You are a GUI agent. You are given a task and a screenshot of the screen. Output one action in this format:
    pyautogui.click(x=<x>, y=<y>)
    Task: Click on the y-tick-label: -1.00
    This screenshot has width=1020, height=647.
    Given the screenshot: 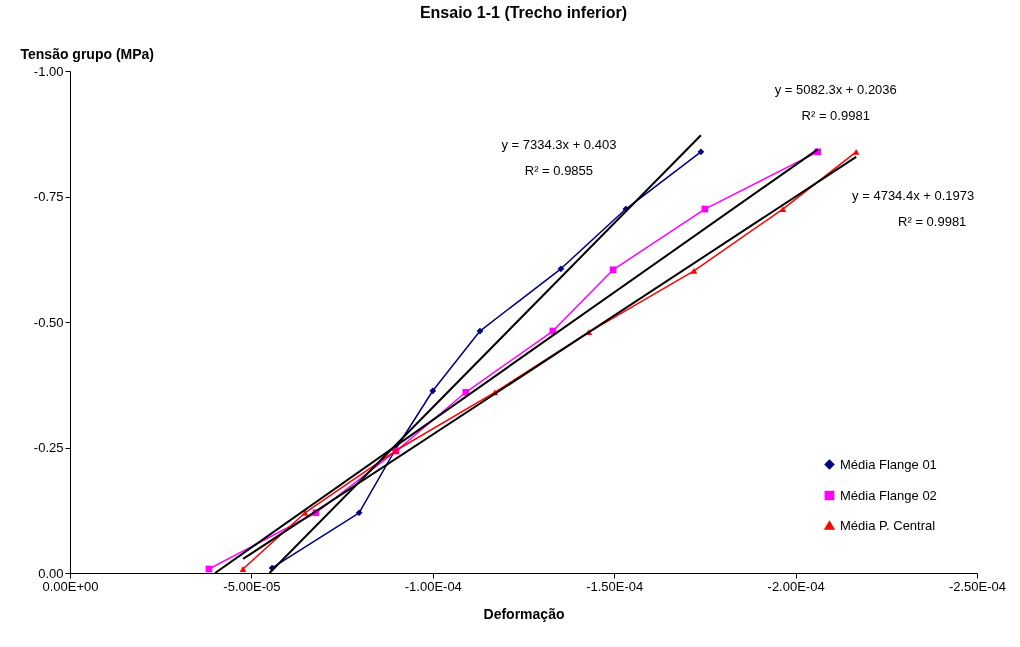 What is the action you would take?
    pyautogui.click(x=48, y=71)
    